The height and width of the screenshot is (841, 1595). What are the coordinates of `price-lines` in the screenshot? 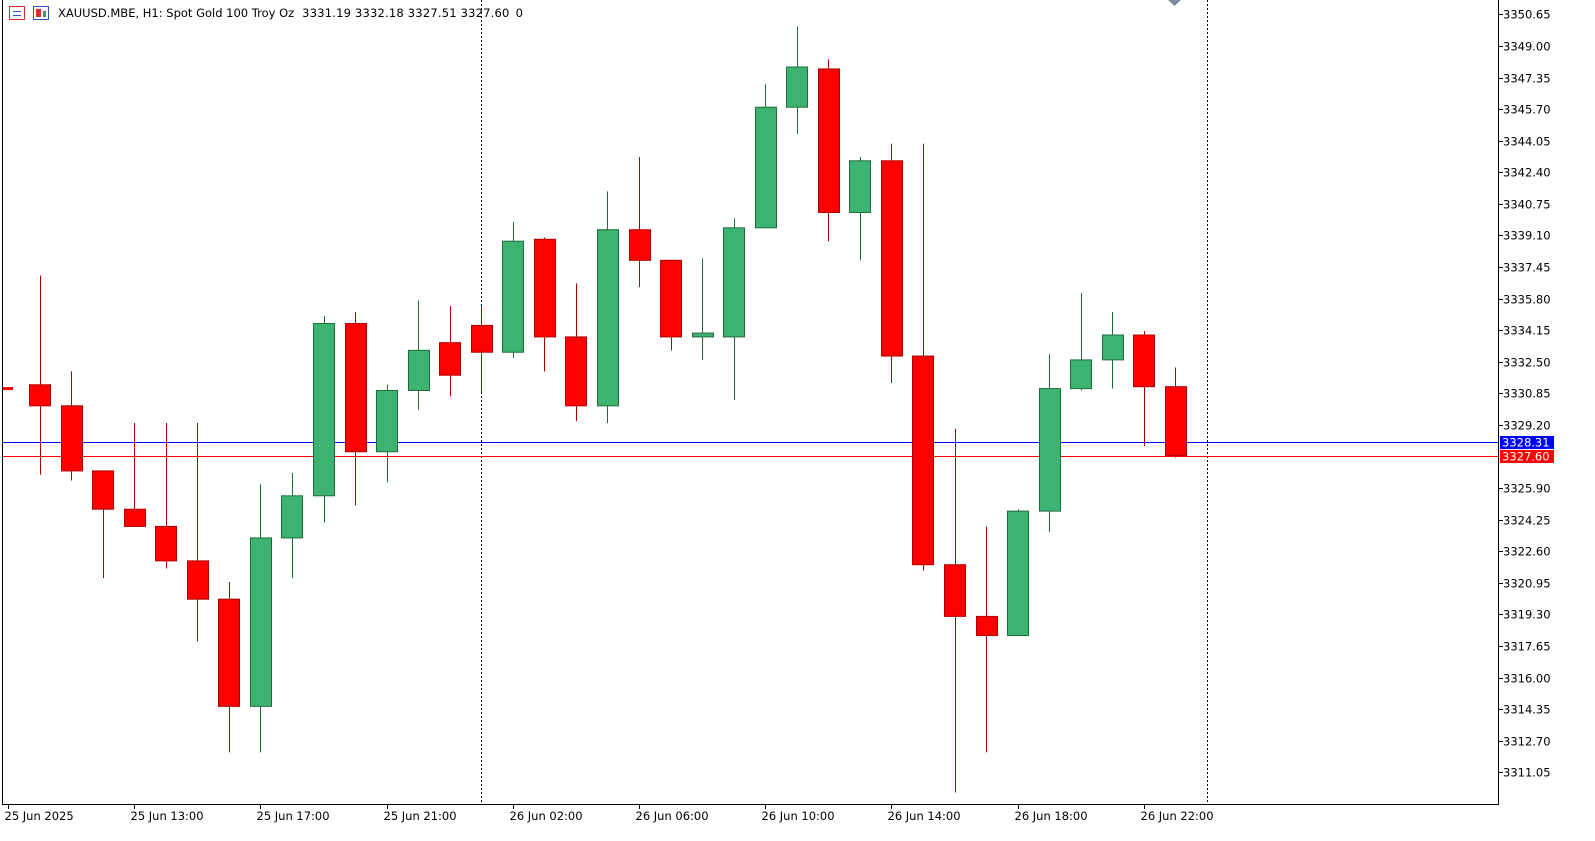 It's located at (750, 449).